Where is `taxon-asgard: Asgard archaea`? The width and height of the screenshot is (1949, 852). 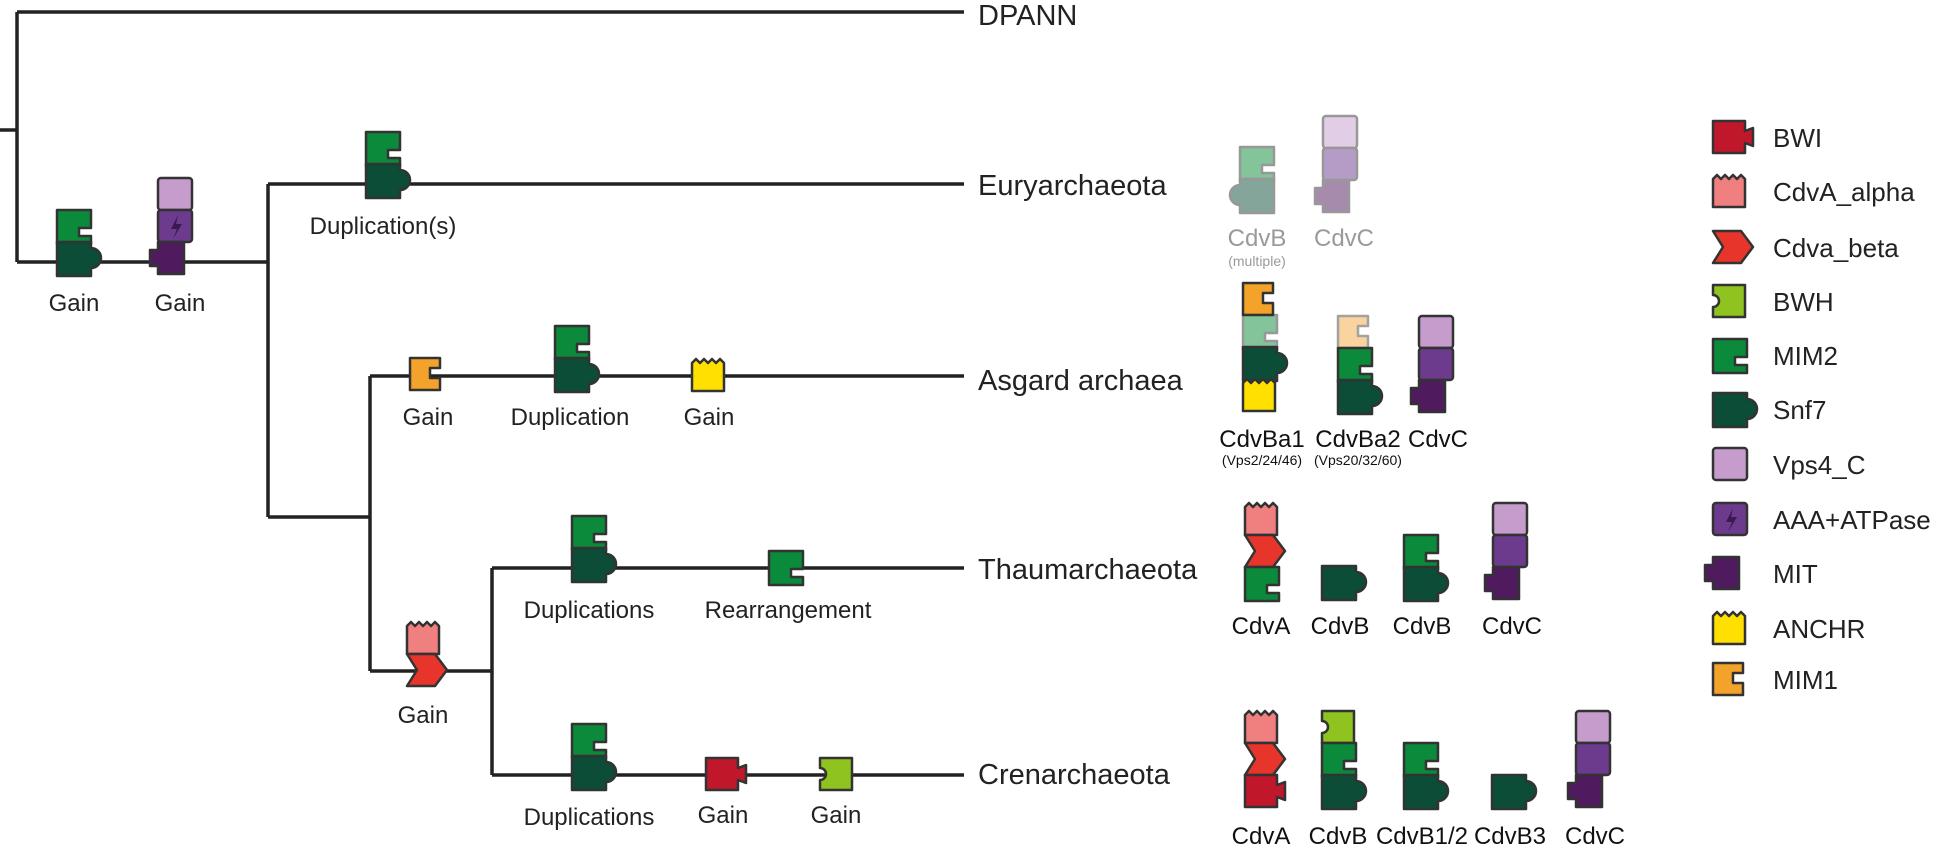
taxon-asgard: Asgard archaea is located at coordinates (1081, 381).